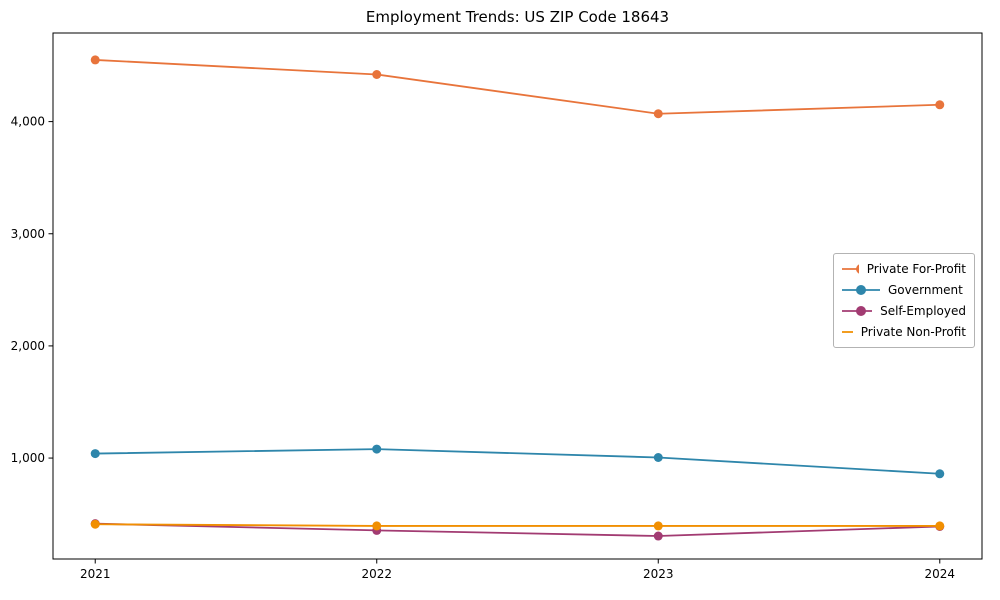  What do you see at coordinates (28, 122) in the screenshot?
I see `y-tick-label: 4,000` at bounding box center [28, 122].